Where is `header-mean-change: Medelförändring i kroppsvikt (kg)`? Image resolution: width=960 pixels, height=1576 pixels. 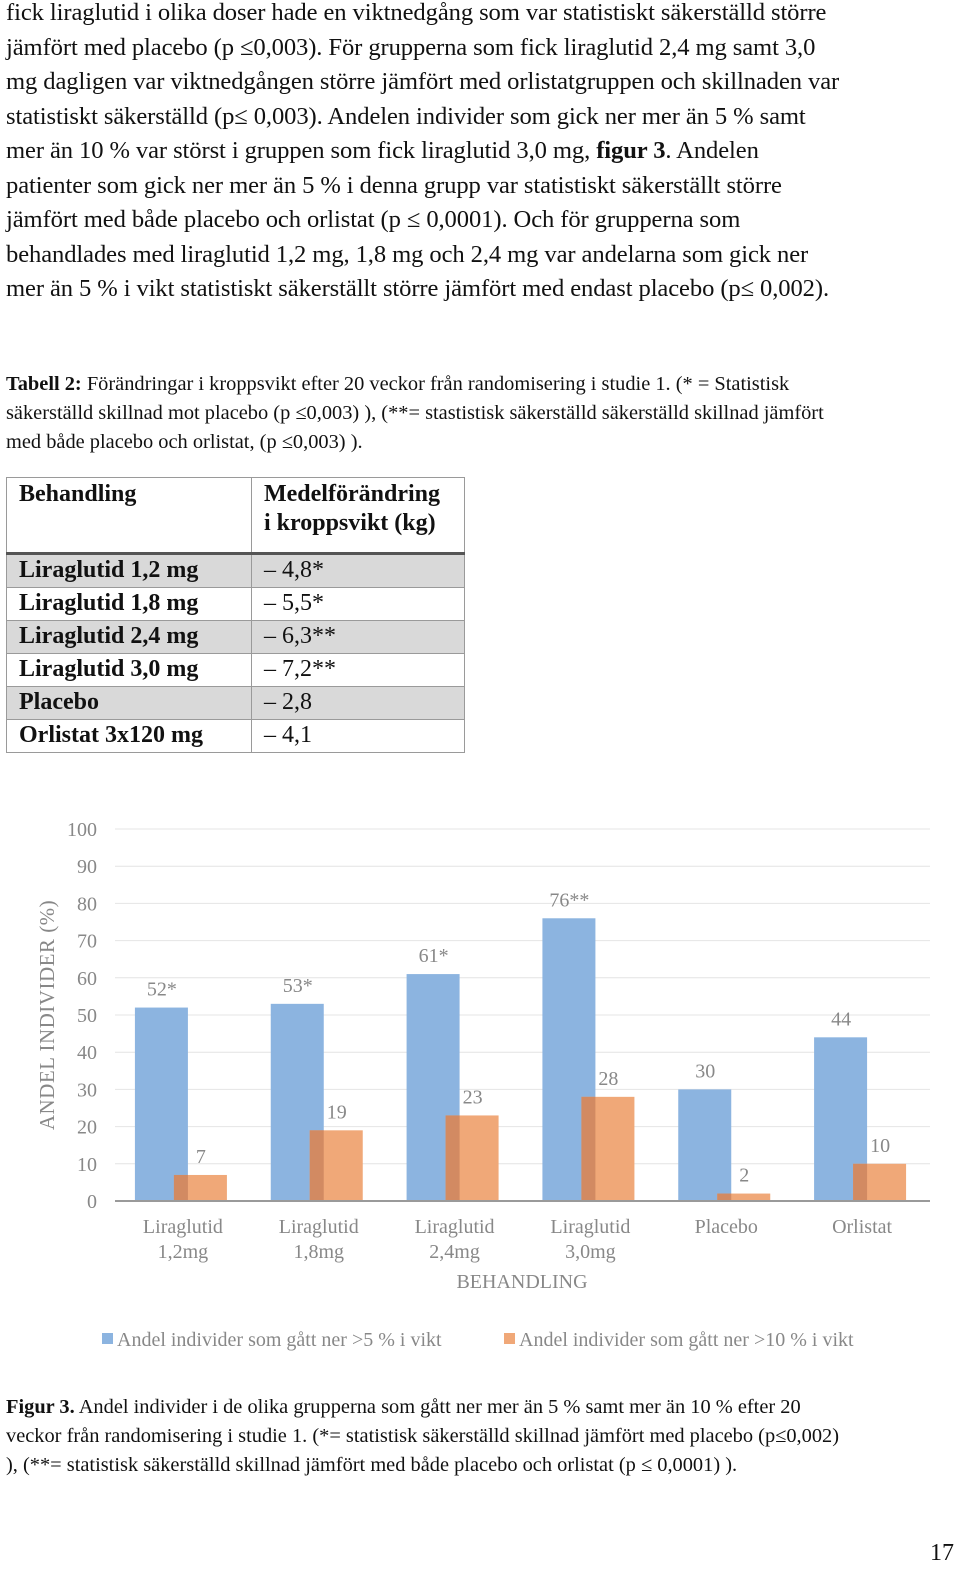 header-mean-change: Medelförändring i kroppsvikt (kg) is located at coordinates (358, 516).